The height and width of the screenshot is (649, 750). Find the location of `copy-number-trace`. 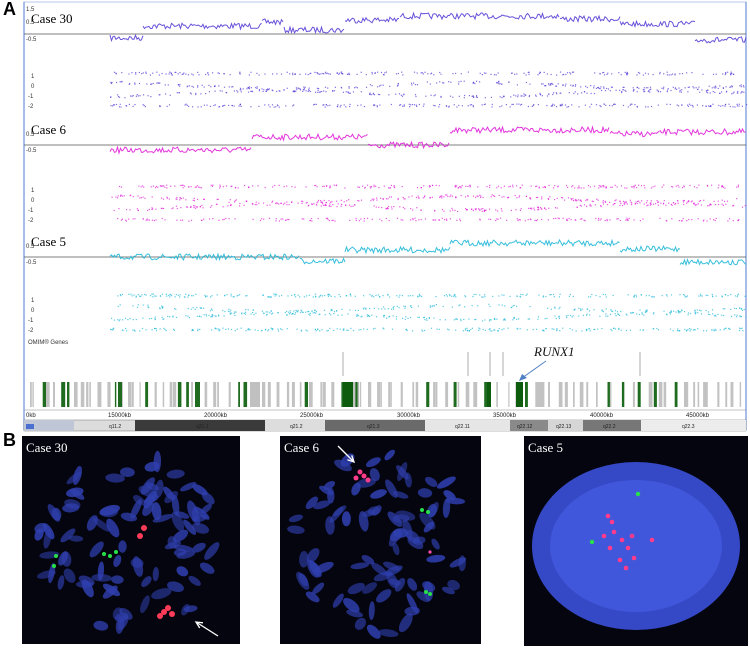

copy-number-trace is located at coordinates (590, 19).